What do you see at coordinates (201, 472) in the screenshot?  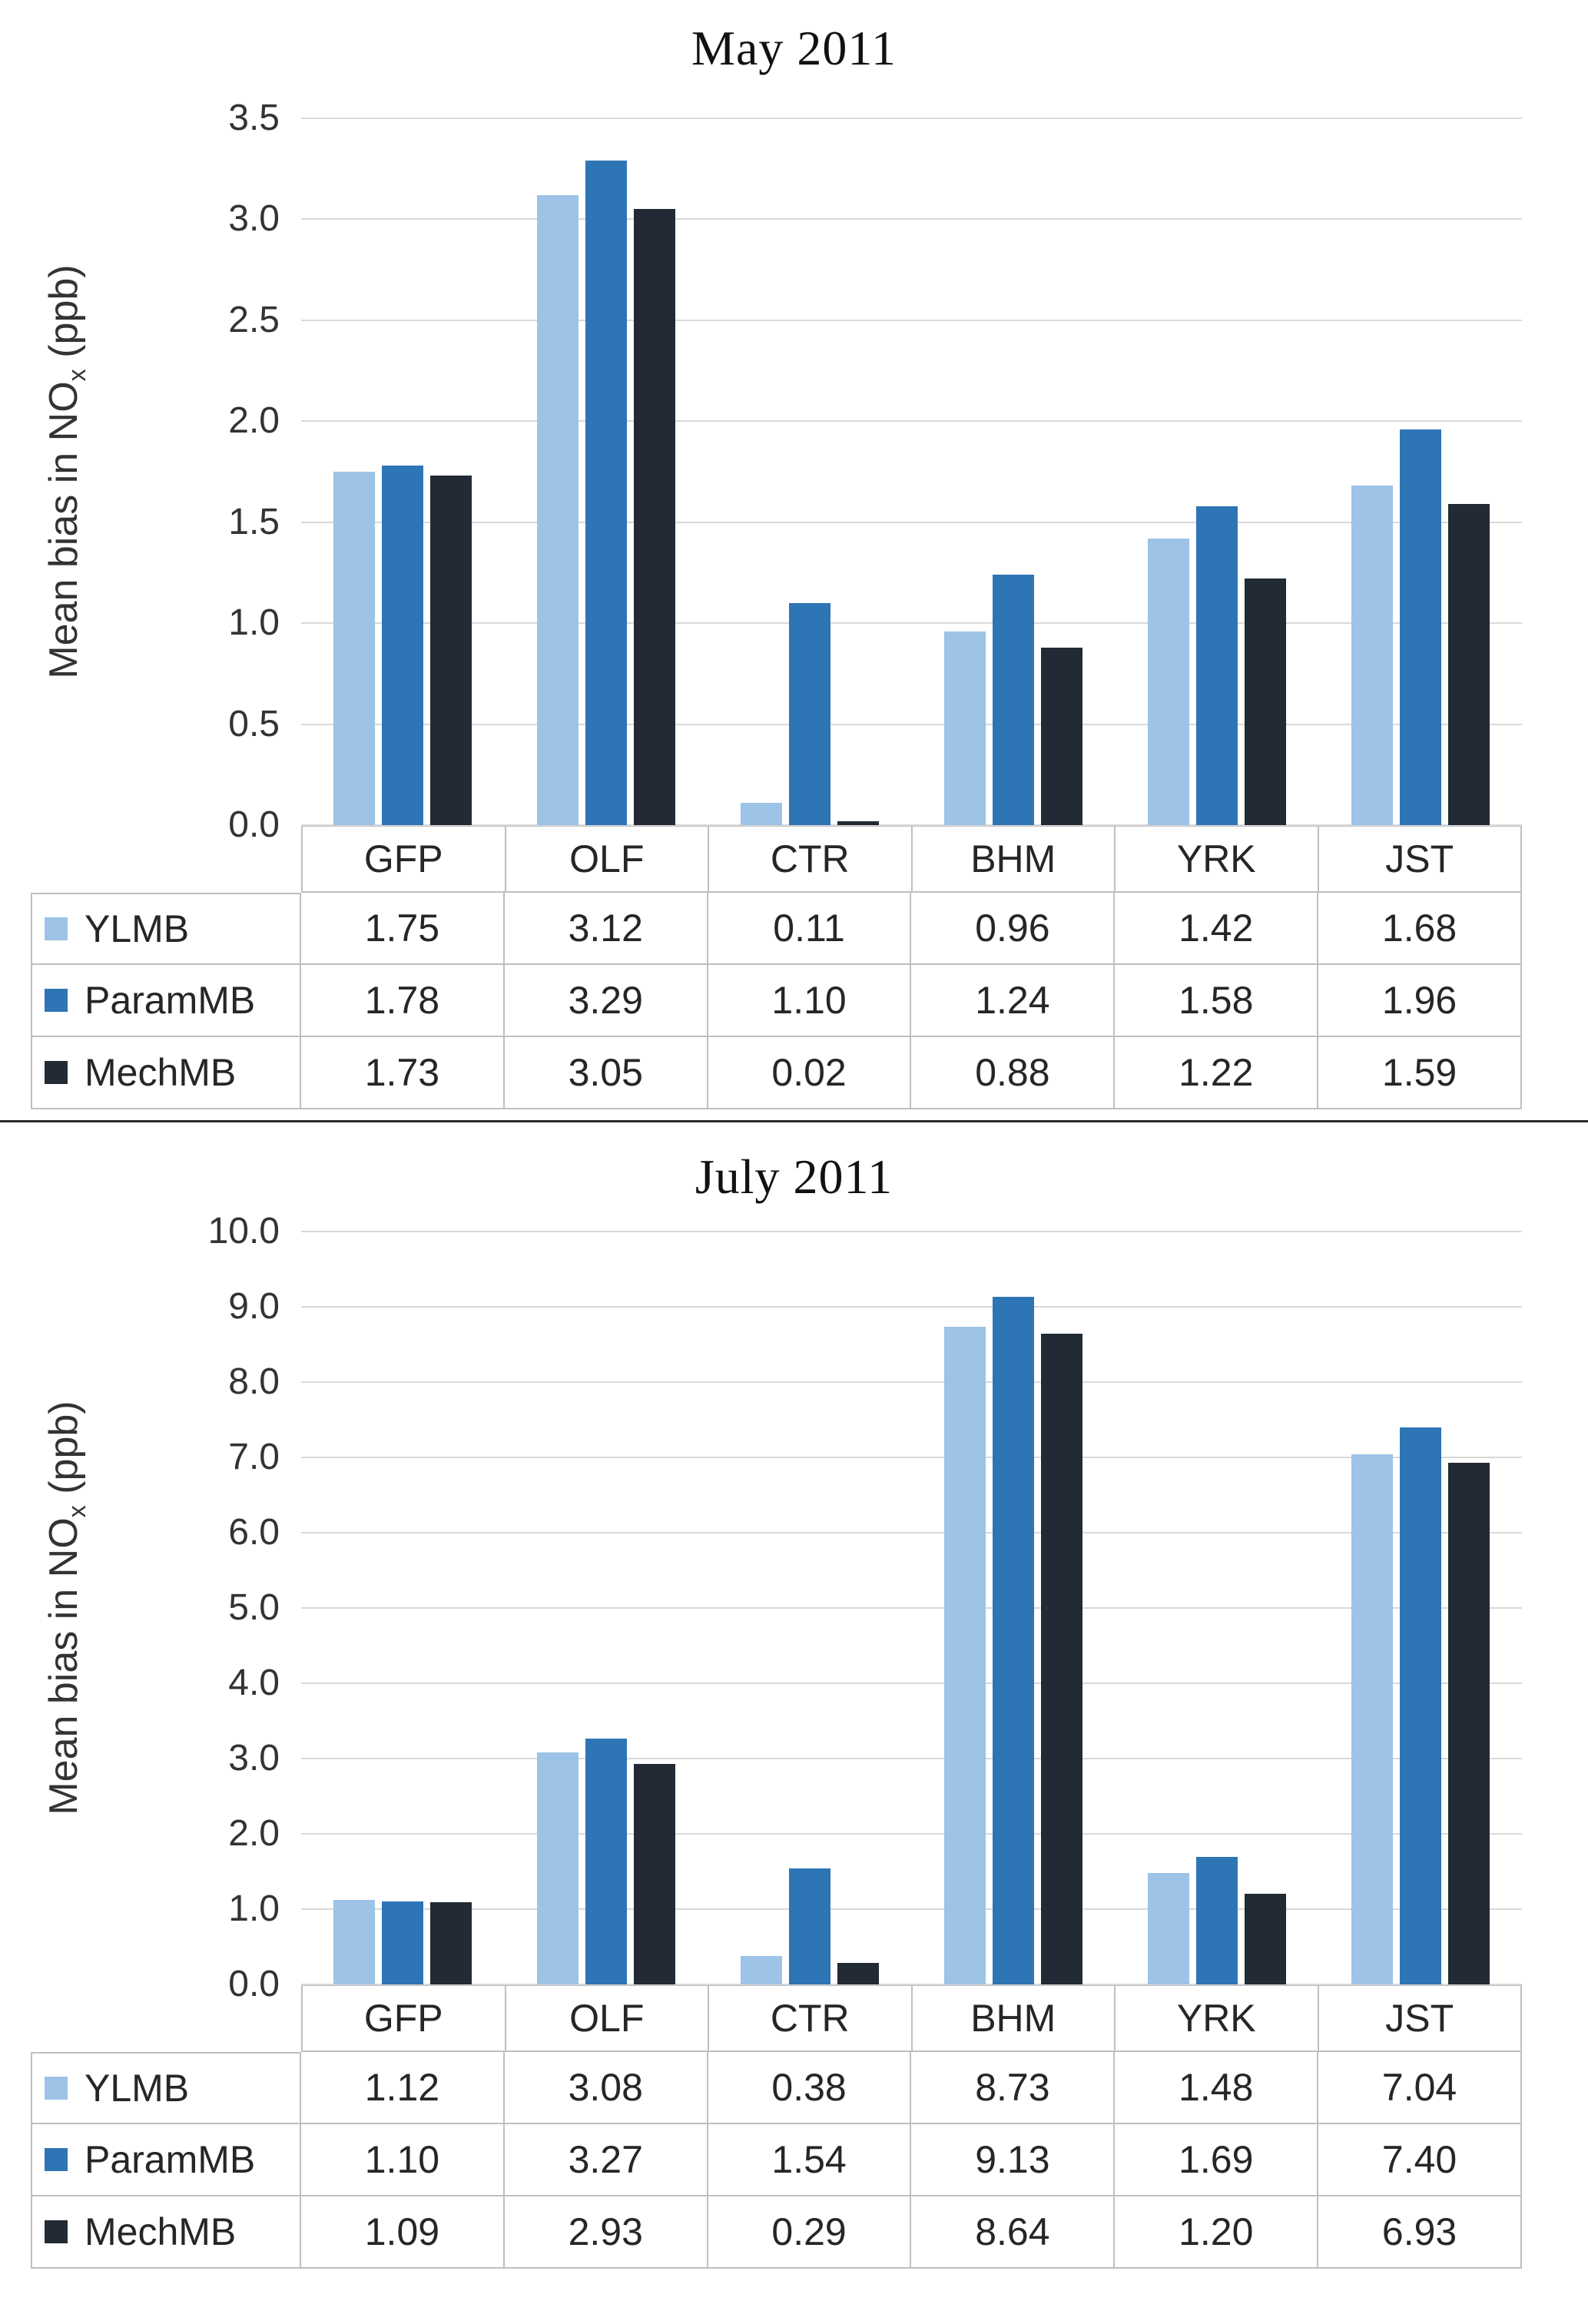 I see `y-axis-ticks: 0.0 0.5 1.0 1.5 2.0 2.5 3.0 3.5` at bounding box center [201, 472].